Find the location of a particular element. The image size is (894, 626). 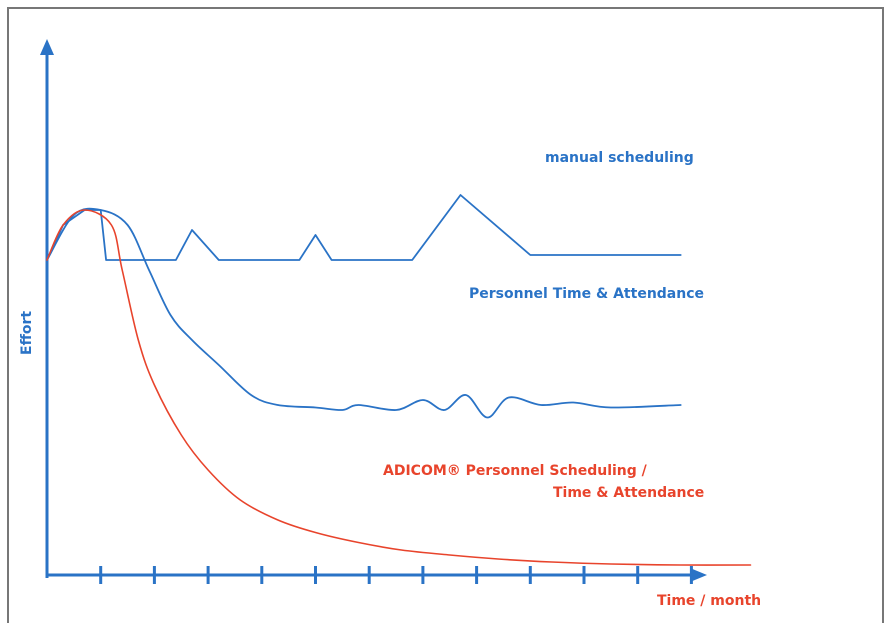

series-label-personnel-time-attendance: Personnel Time & Attendance is located at coordinates (586, 294).